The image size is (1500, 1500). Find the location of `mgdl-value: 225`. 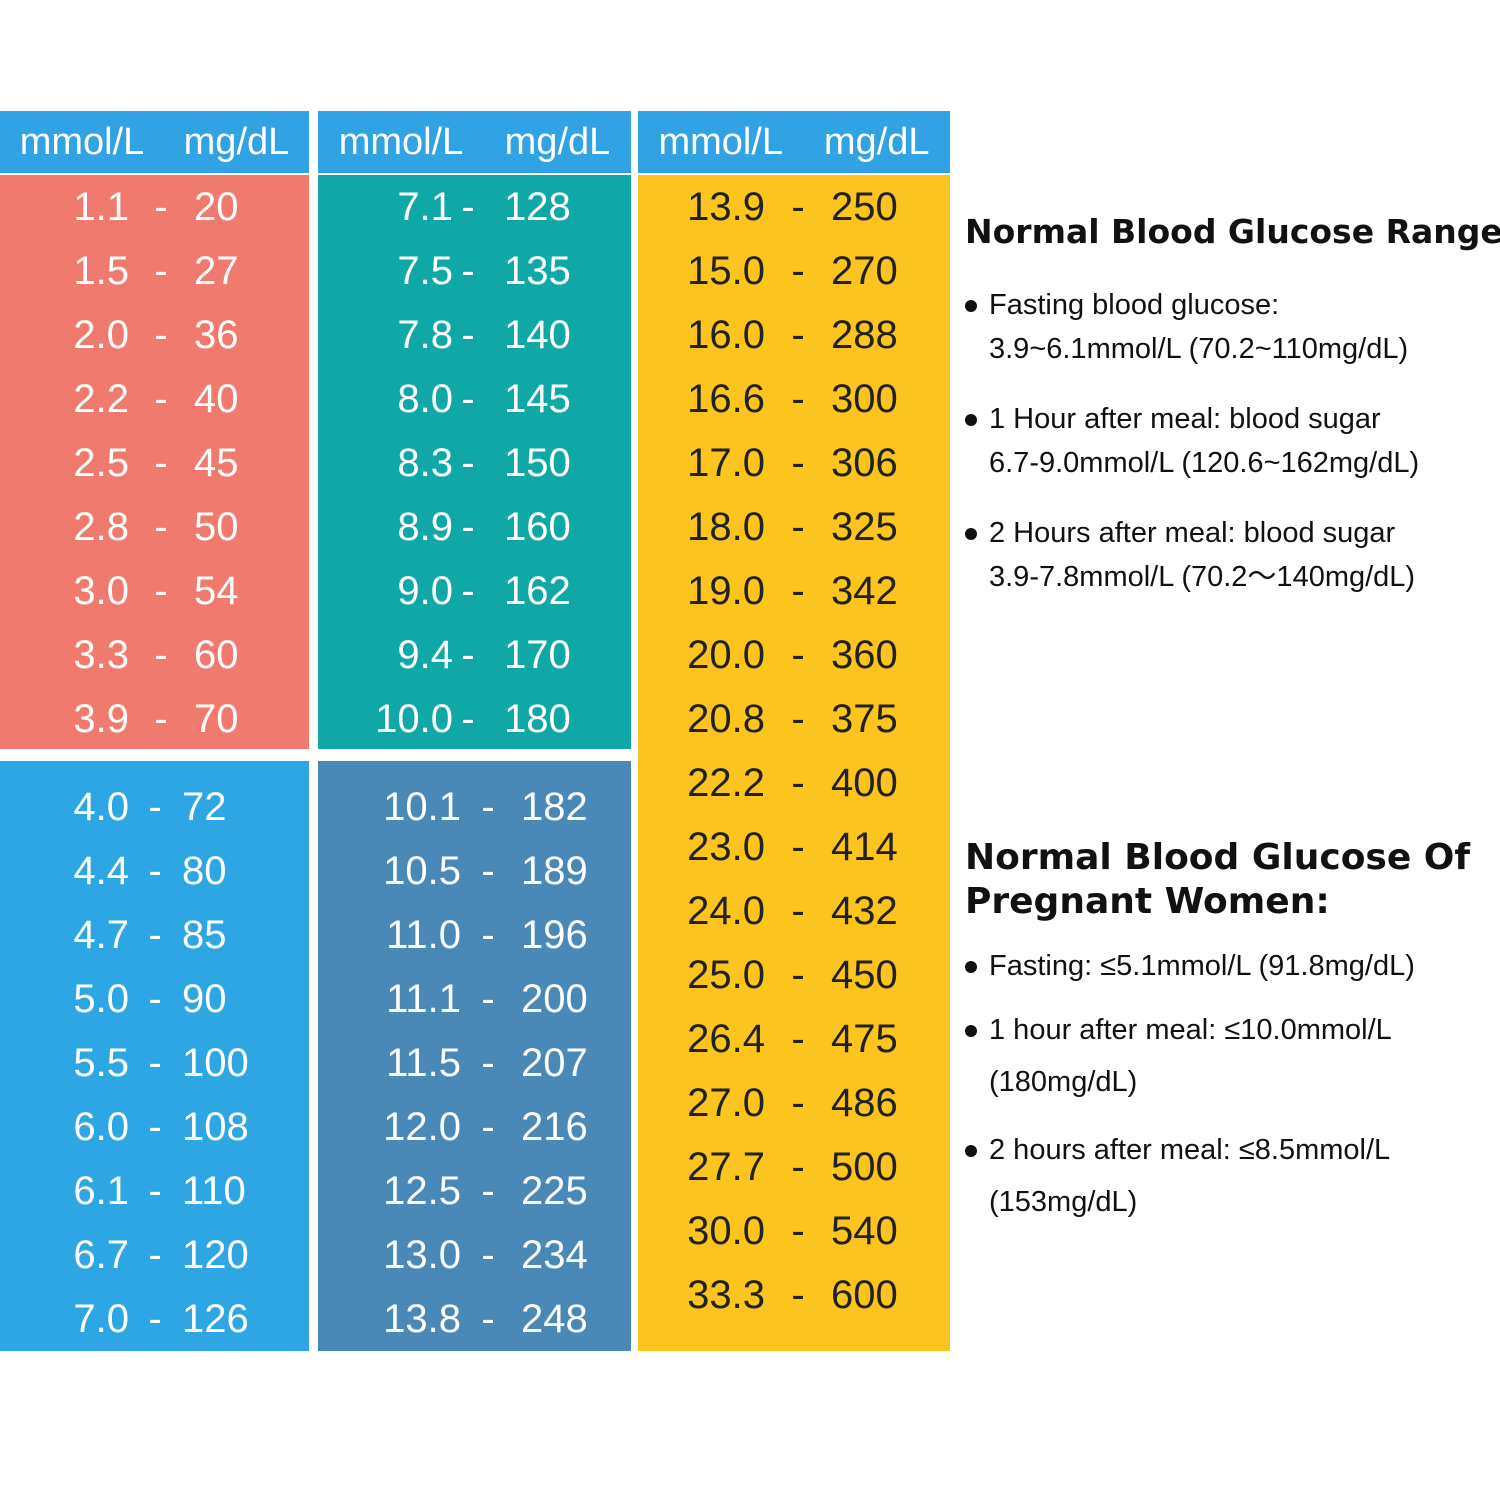

mgdl-value: 225 is located at coordinates (554, 1191).